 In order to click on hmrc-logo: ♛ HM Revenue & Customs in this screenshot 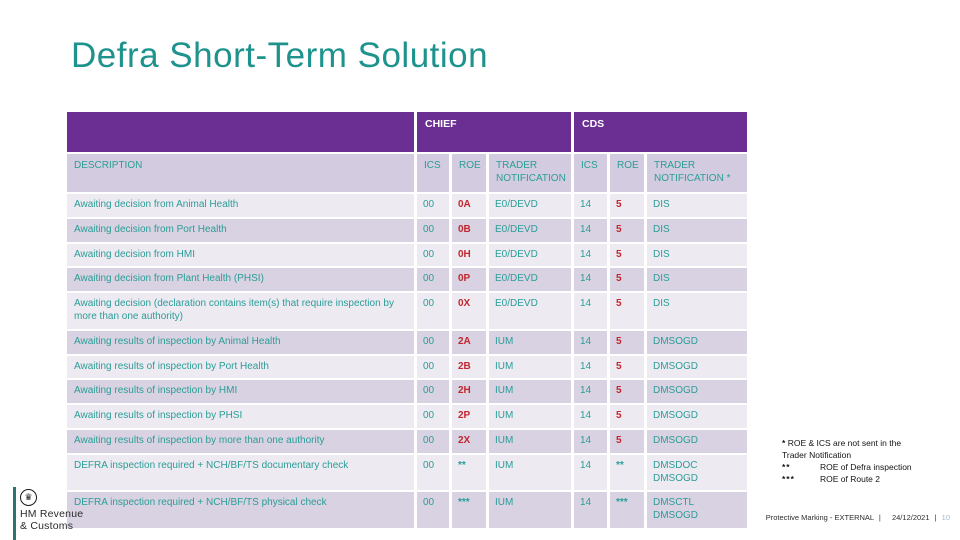, I will do `click(51, 510)`.